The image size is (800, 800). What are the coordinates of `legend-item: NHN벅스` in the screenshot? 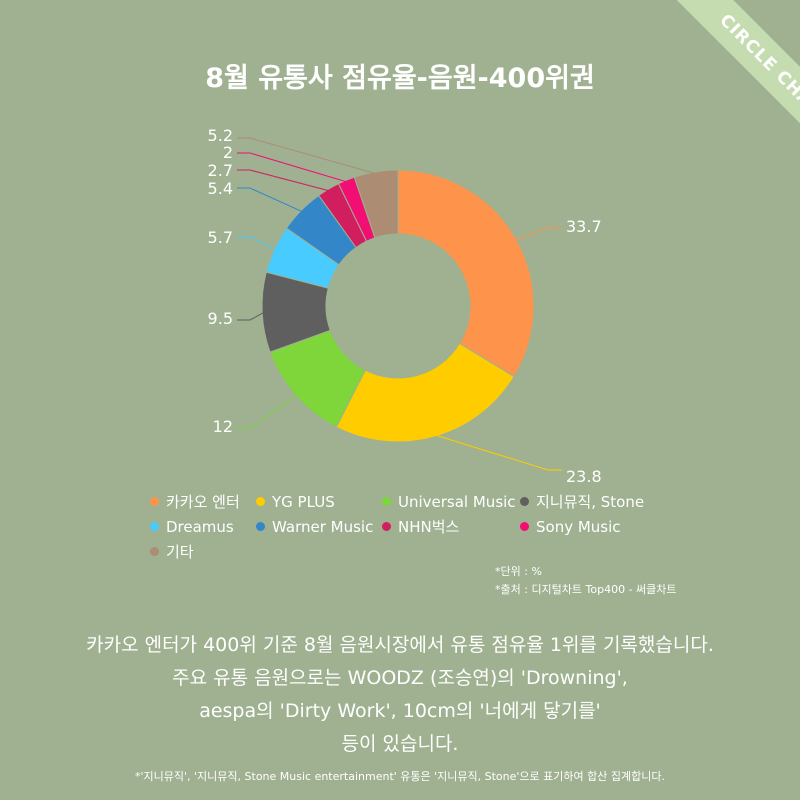 It's located at (451, 526).